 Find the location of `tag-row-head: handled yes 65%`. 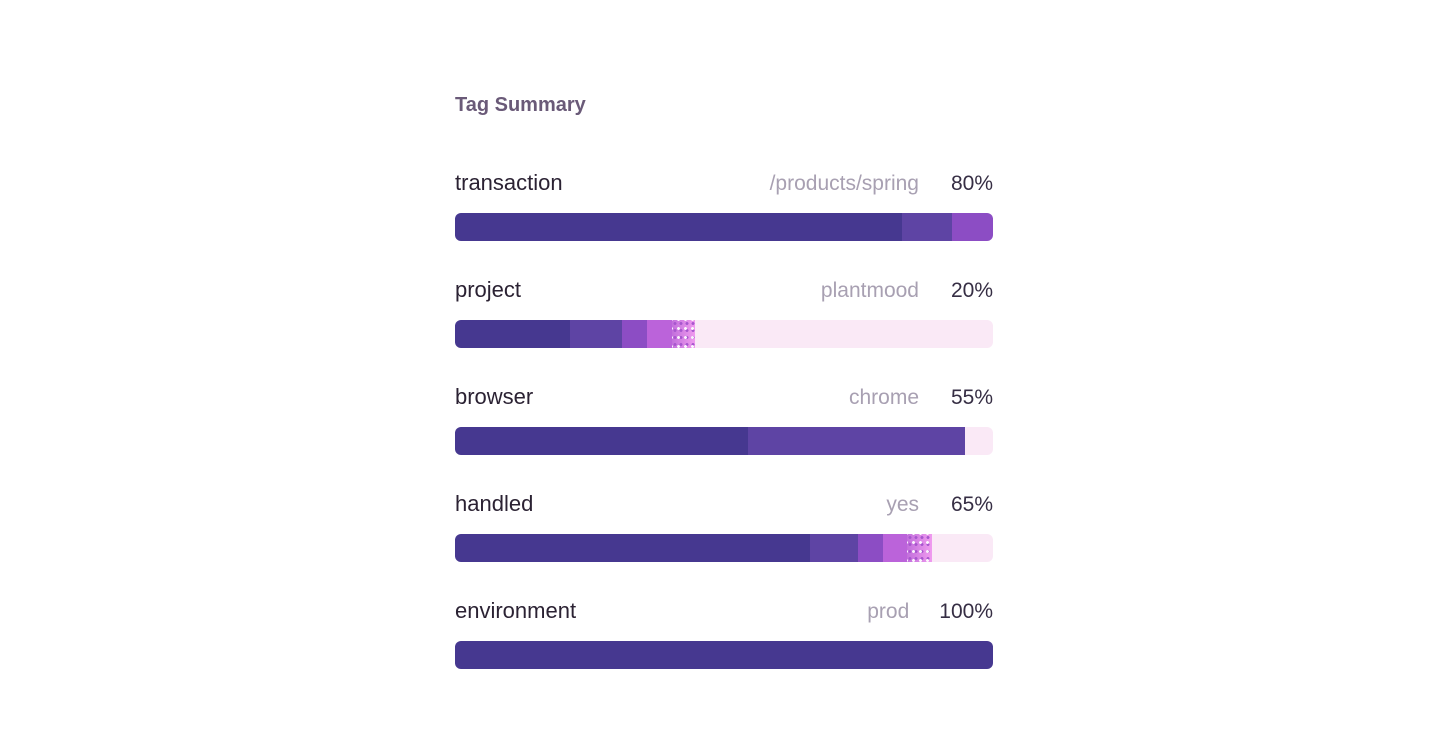

tag-row-head: handled yes 65% is located at coordinates (724, 504).